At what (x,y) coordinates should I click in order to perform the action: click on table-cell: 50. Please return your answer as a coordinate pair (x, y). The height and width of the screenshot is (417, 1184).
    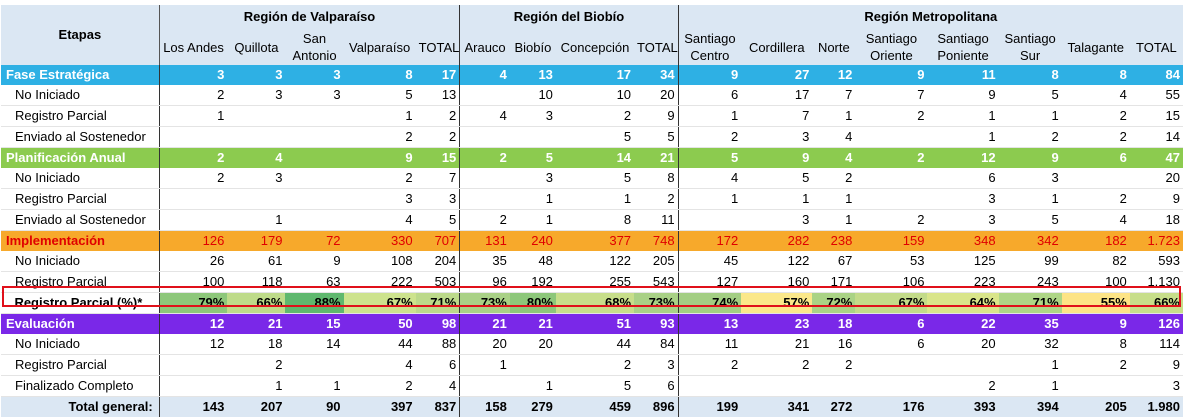
    Looking at the image, I should click on (380, 324).